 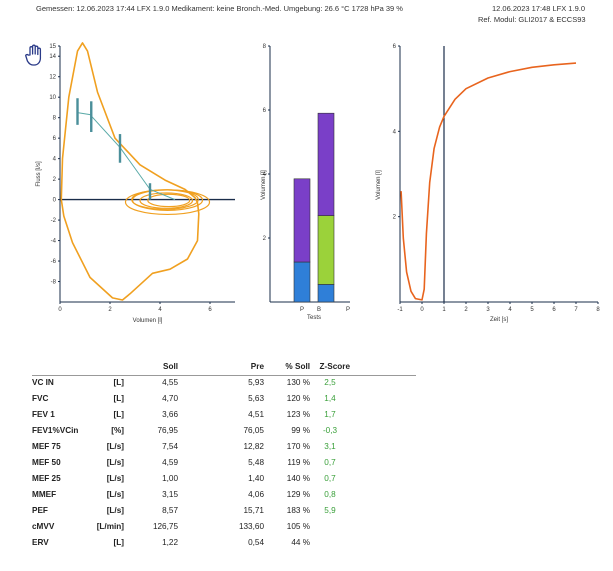 What do you see at coordinates (191, 367) in the screenshot?
I see `table-header: Soll Pre % Soll Z-Score` at bounding box center [191, 367].